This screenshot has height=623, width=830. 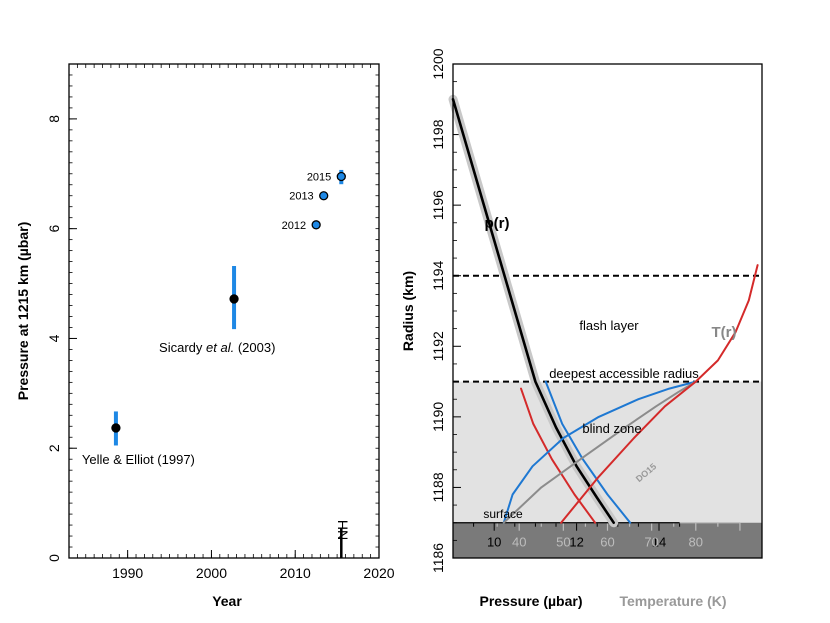 What do you see at coordinates (438, 205) in the screenshot?
I see `y-tick-label: 1196` at bounding box center [438, 205].